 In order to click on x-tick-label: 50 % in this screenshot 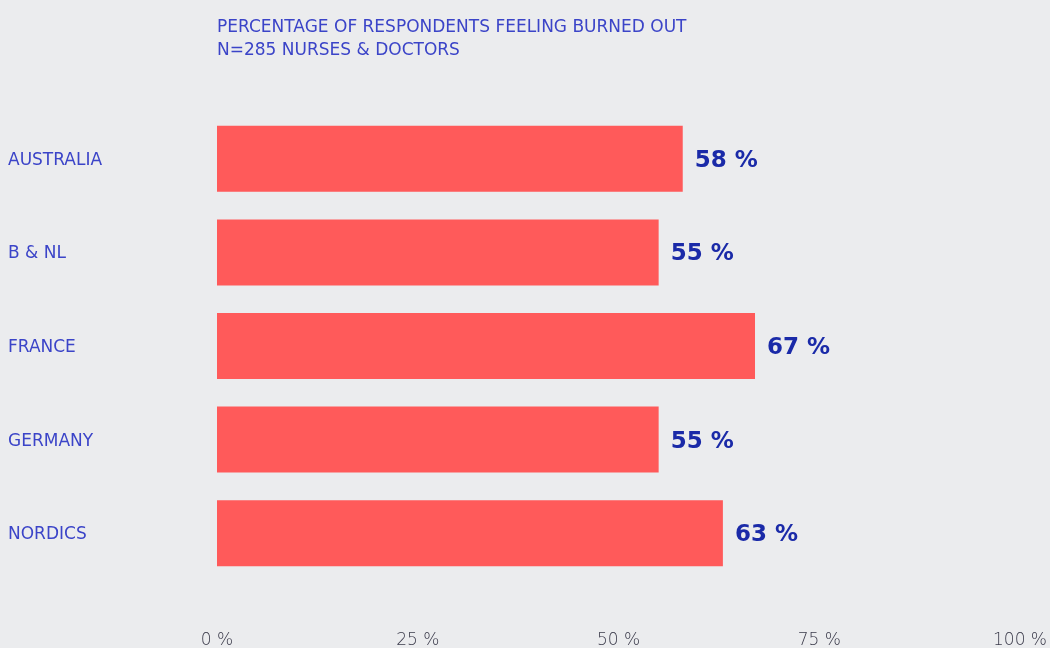, I will do `click(618, 638)`.